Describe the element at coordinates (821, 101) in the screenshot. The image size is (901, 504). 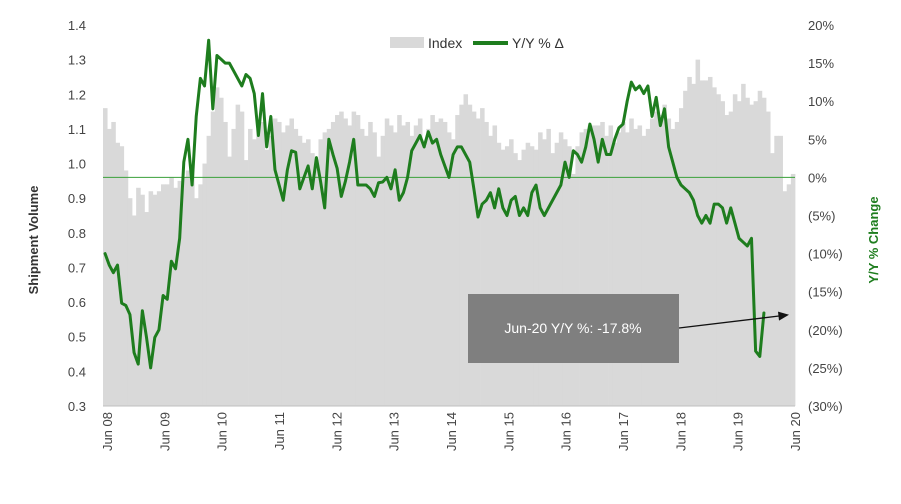
I see `y-right-tick-label: 10%` at that location.